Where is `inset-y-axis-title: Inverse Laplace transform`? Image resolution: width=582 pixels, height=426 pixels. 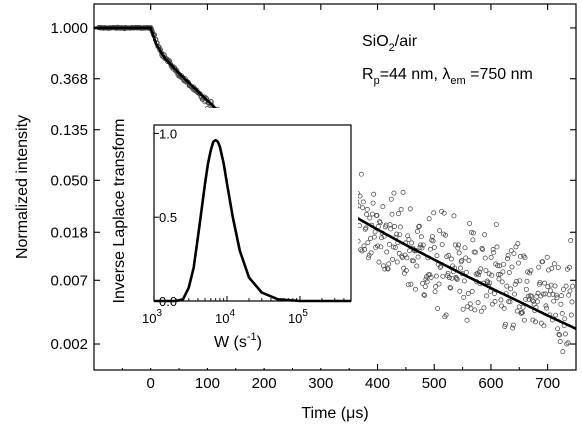
inset-y-axis-title: Inverse Laplace transform is located at coordinates (119, 211).